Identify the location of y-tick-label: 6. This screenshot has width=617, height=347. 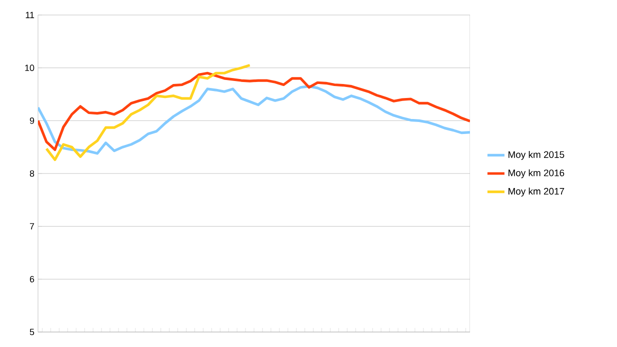
(32, 279).